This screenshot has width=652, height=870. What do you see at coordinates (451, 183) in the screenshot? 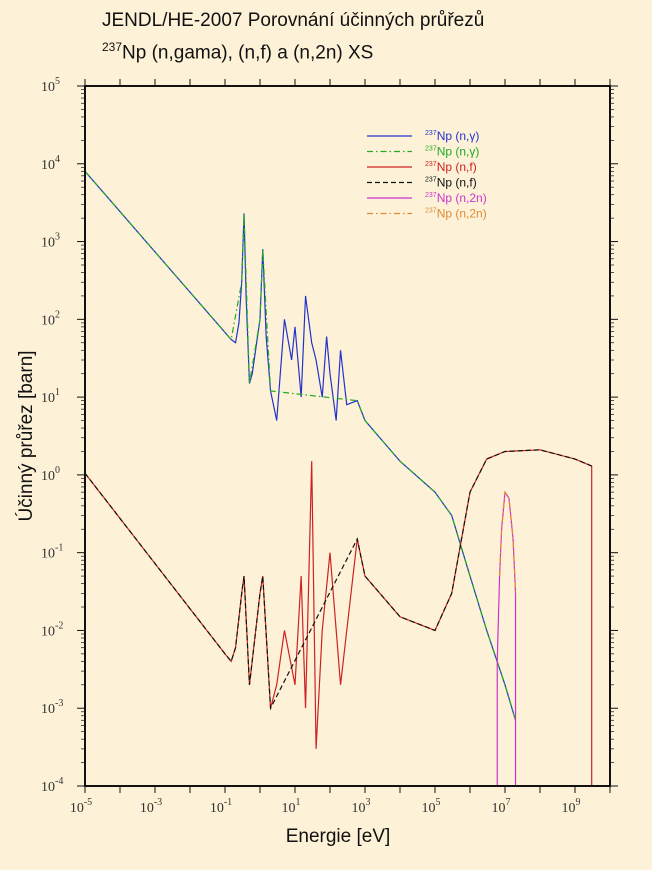
I see `legend-label-3: 237Np (n,f)` at bounding box center [451, 183].